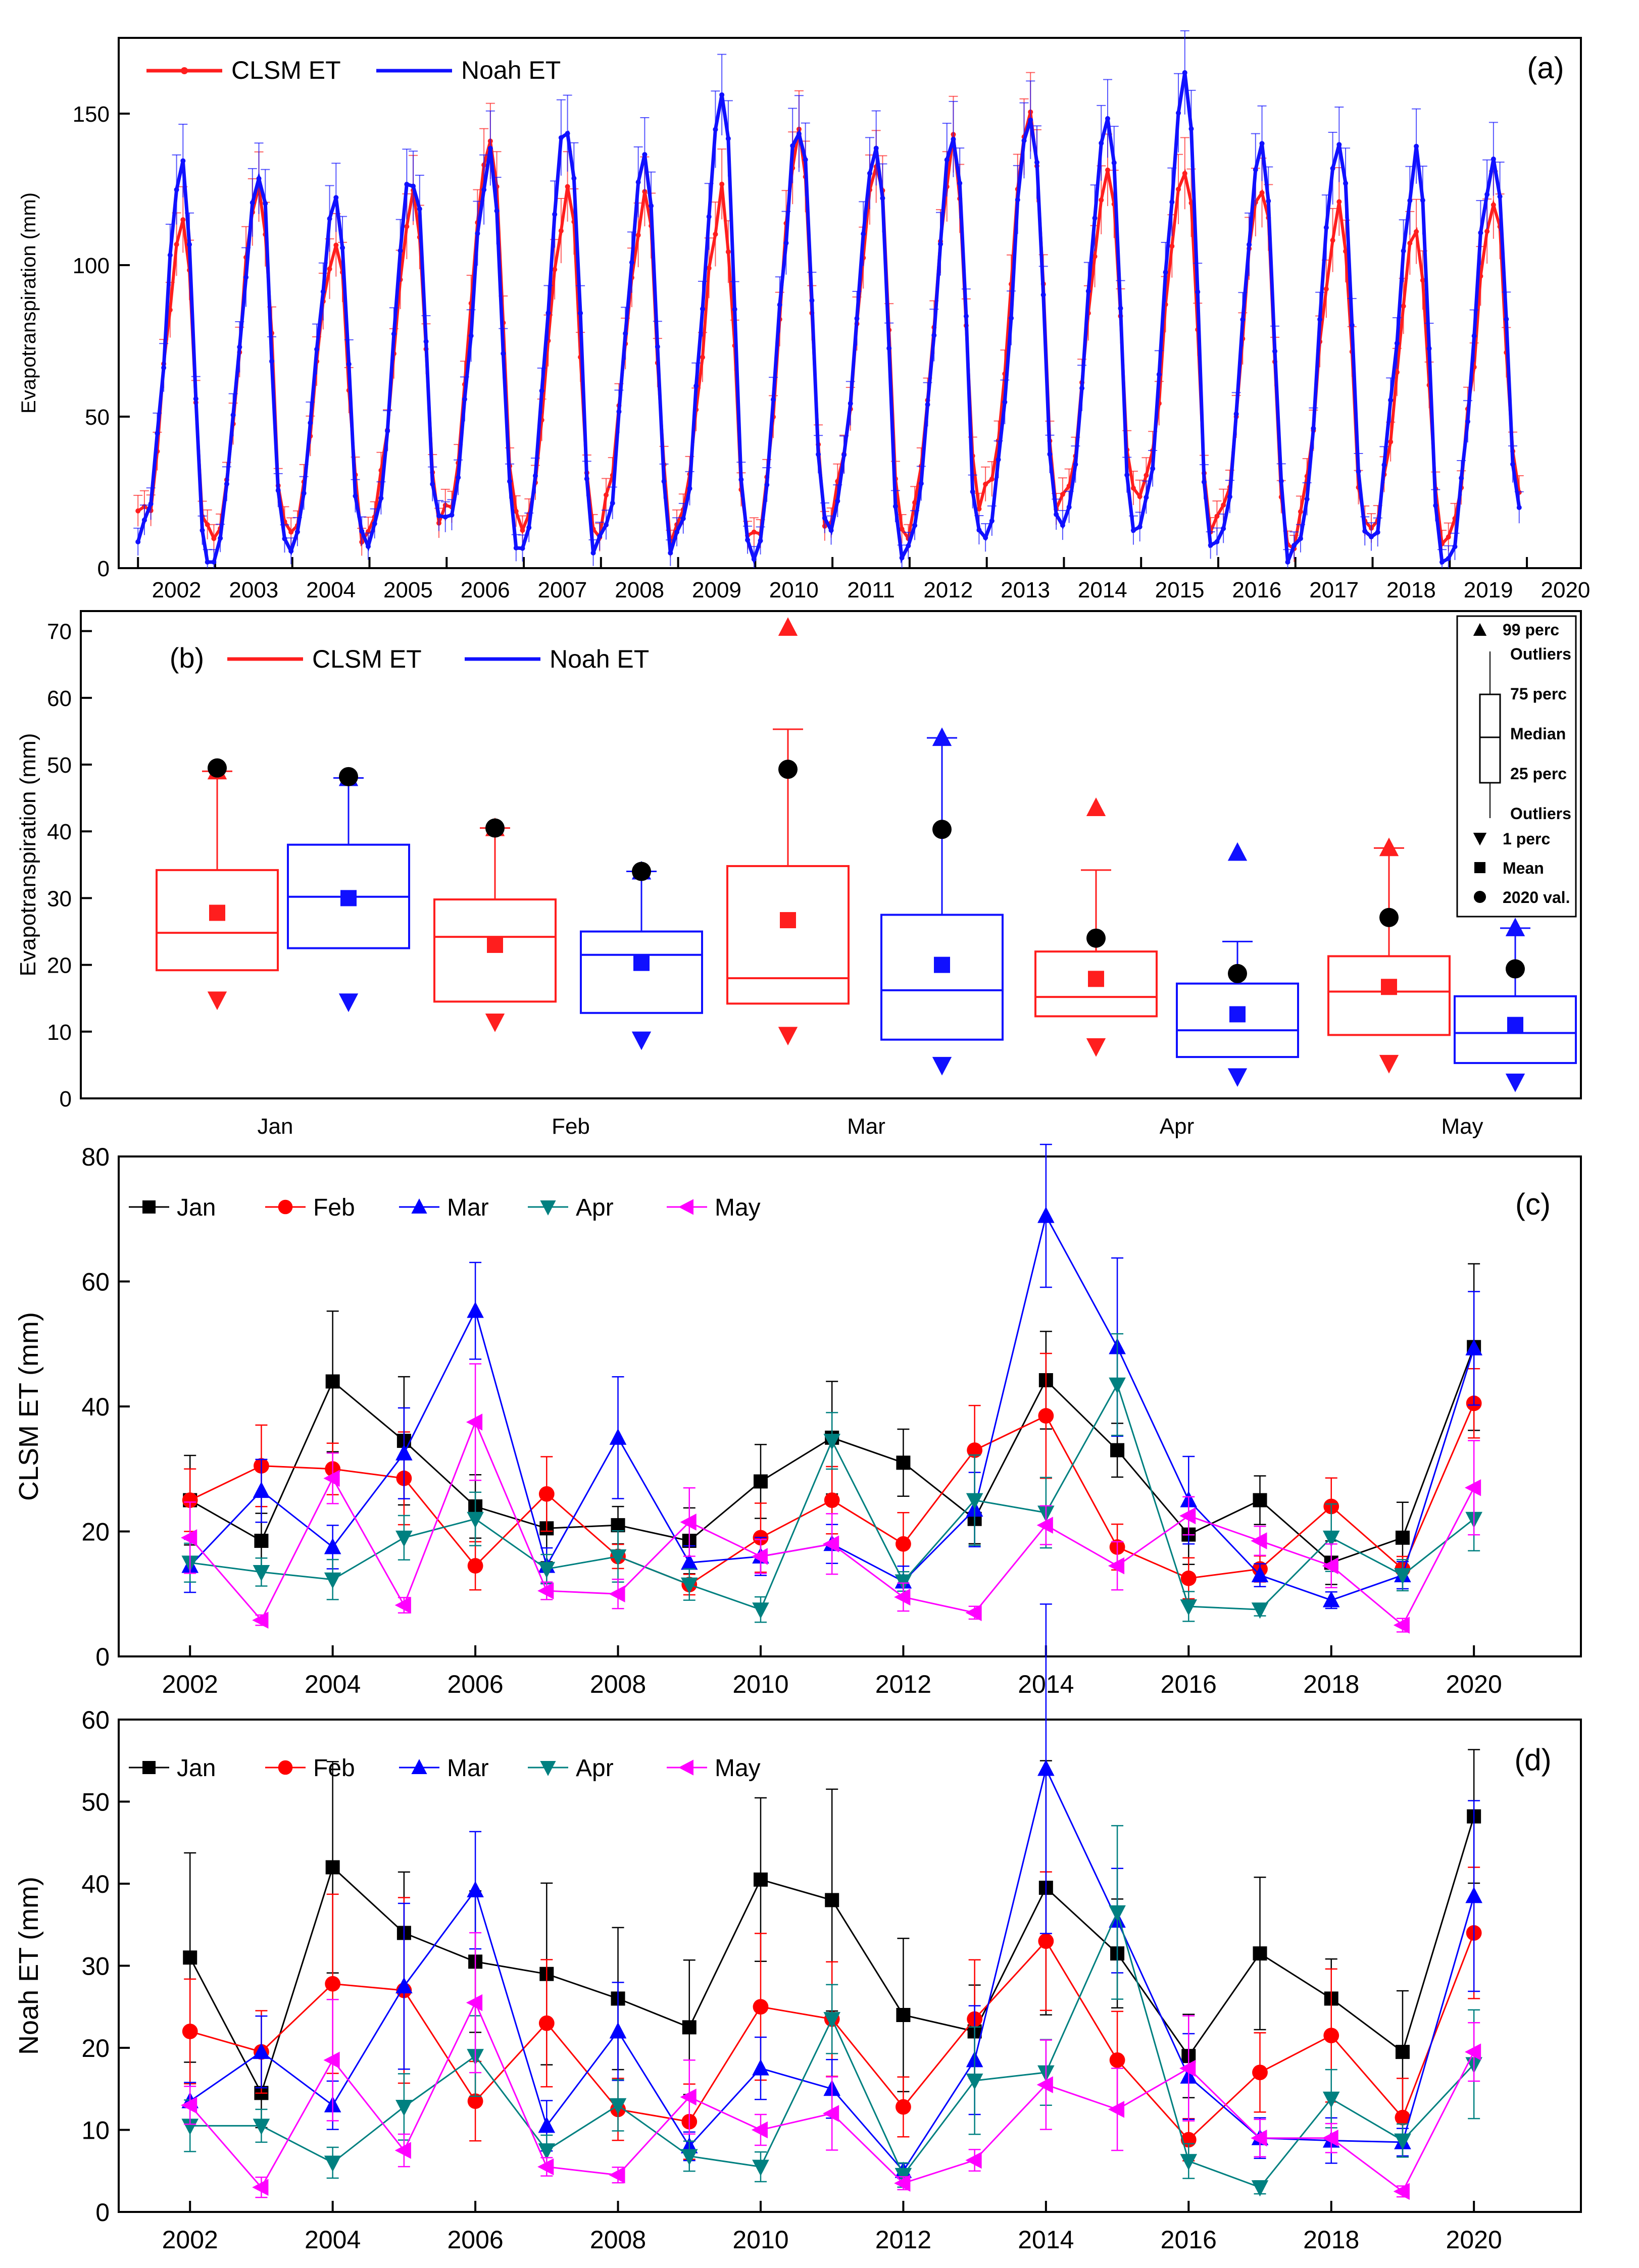  Describe the element at coordinates (948, 590) in the screenshot. I see `x-tick-label: 2012` at that location.